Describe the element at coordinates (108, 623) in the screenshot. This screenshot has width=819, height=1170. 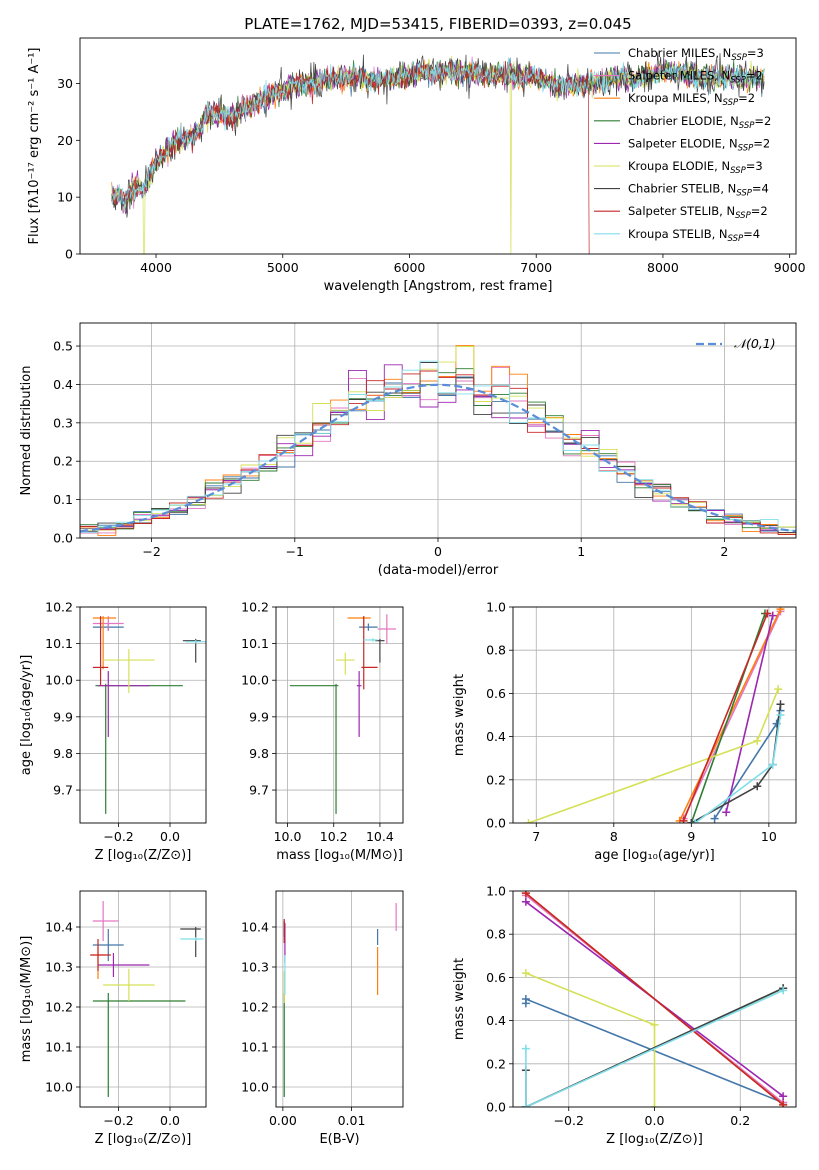
I see `point-salpeter-miles` at that location.